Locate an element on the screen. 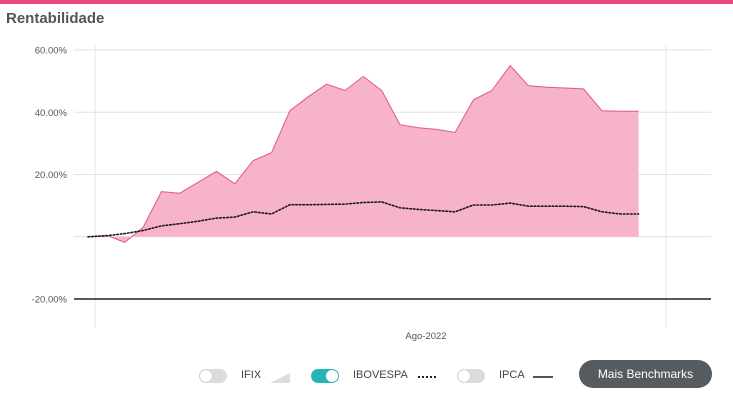 This screenshot has width=733, height=400. legend: IFIX IBOVESPA IPCA is located at coordinates (366, 378).